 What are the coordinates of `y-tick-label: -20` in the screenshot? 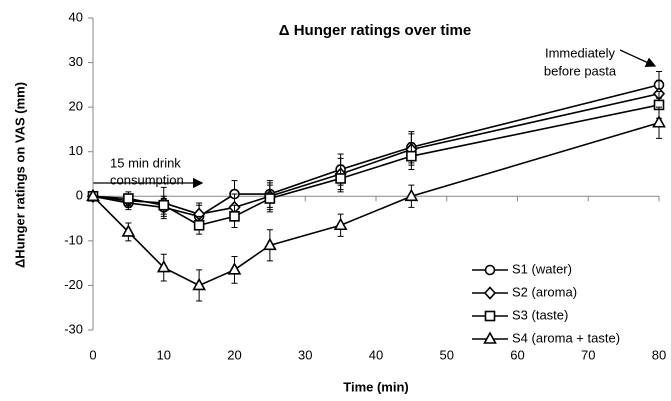 It's located at (73, 284).